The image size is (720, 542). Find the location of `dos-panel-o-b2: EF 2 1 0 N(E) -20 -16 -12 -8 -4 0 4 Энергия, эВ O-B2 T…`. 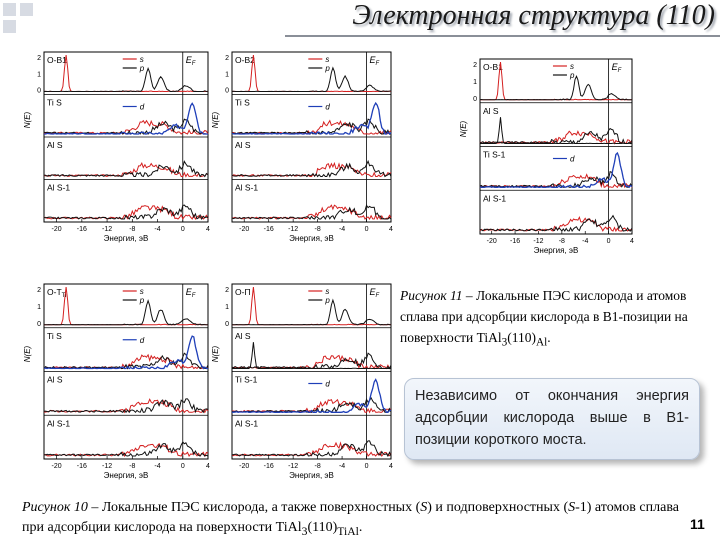

dos-panel-o-b2: EF 2 1 0 N(E) -20 -16 -12 -8 -4 0 4 Энергия, эВ O-B2 T… is located at coordinates (302, 148).